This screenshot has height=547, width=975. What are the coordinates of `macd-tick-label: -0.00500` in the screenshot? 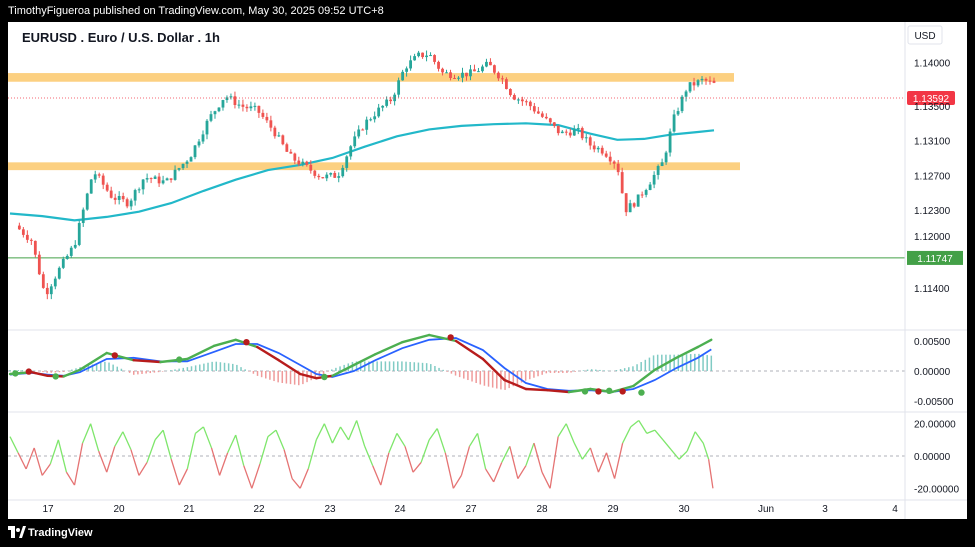 It's located at (934, 402).